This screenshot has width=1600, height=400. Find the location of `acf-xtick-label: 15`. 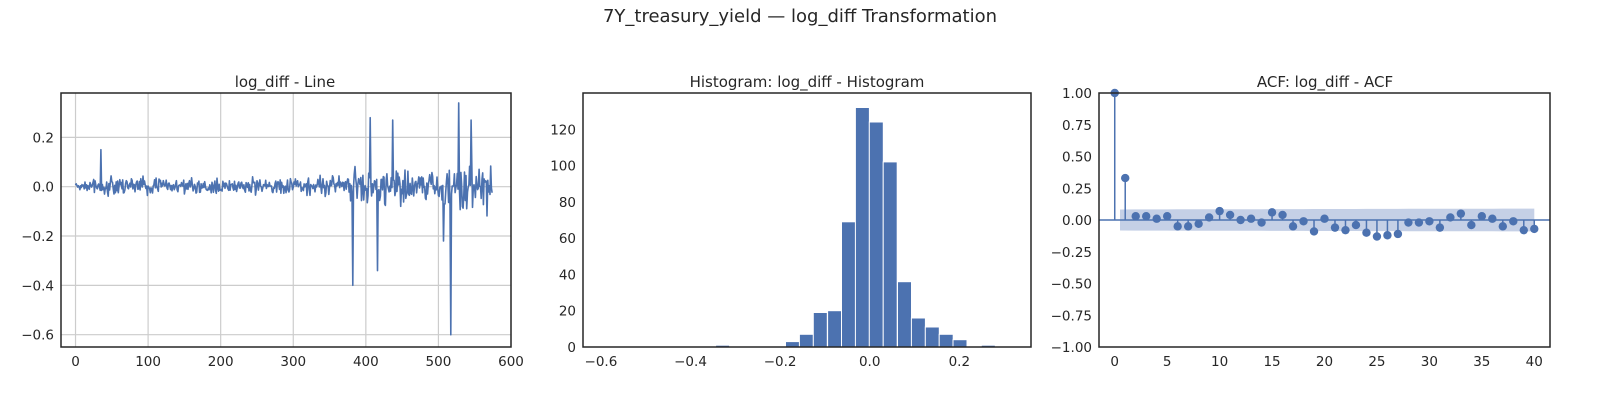

acf-xtick-label: 15 is located at coordinates (1271, 362).